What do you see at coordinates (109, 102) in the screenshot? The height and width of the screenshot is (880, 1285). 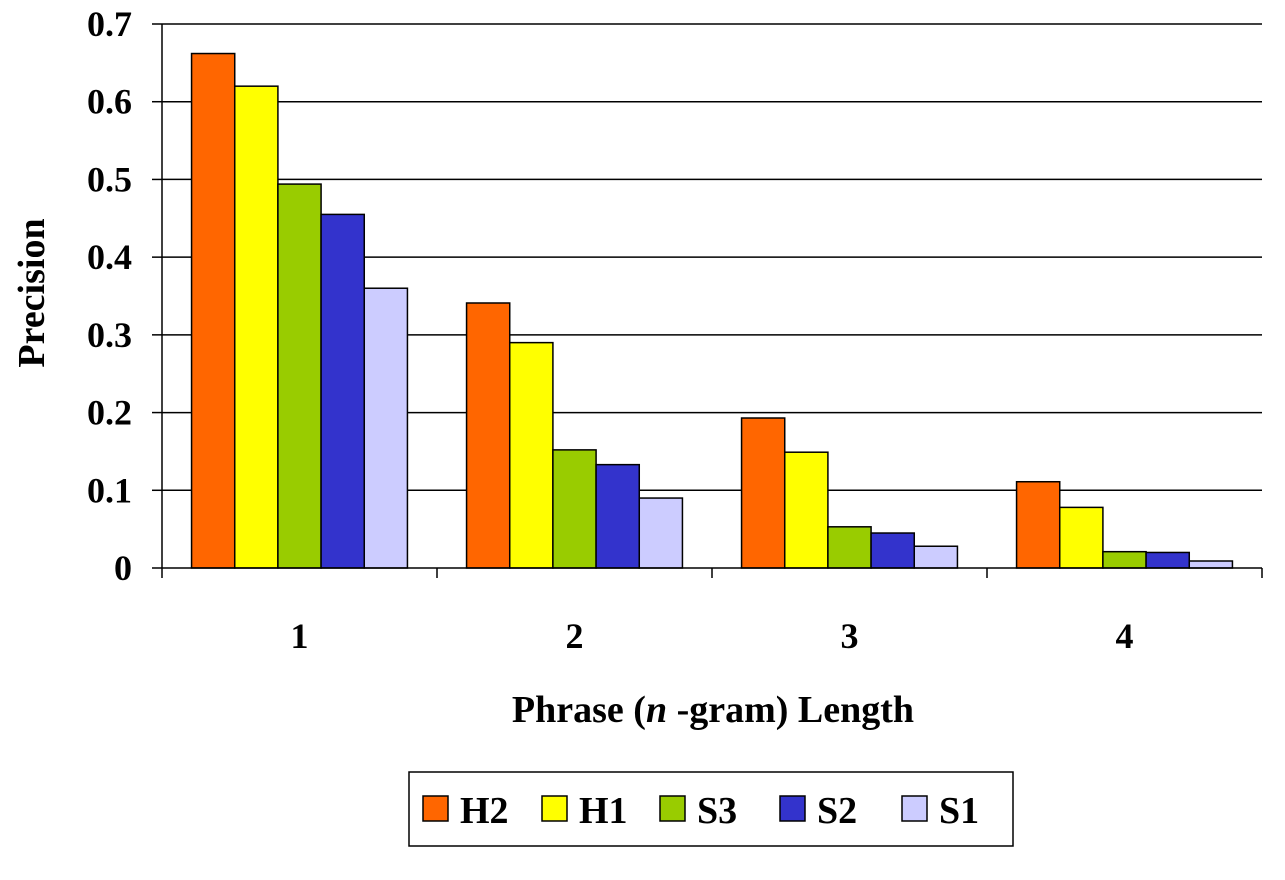 I see `y-tick-label: 0.6` at bounding box center [109, 102].